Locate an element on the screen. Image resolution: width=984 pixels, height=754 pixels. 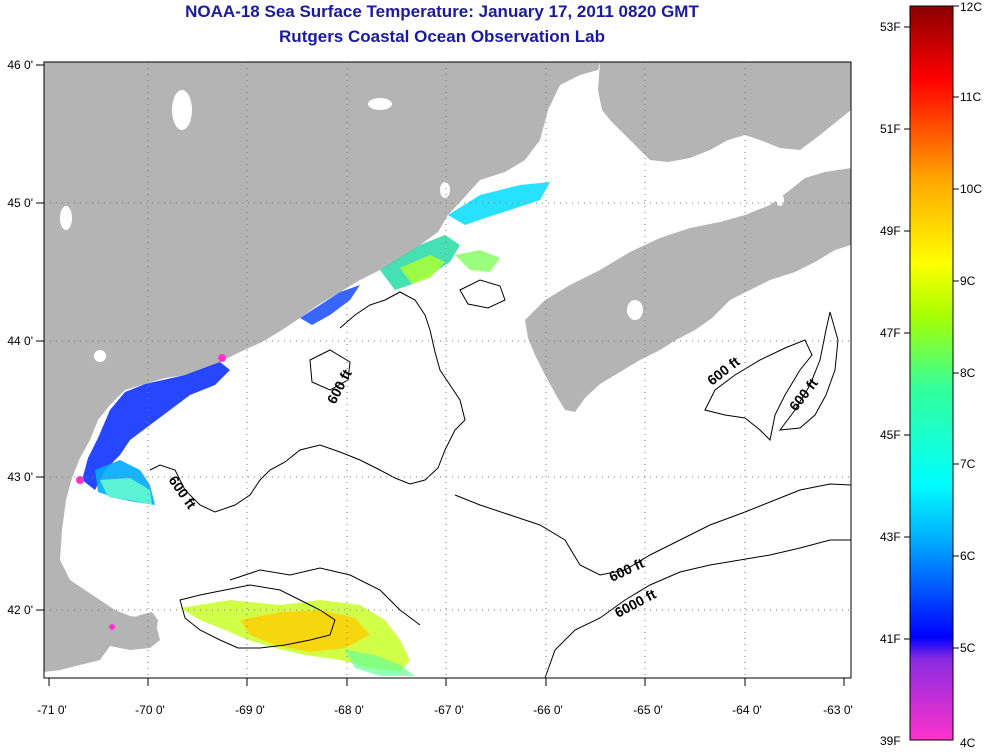
lat-tick-label: 44 0' is located at coordinates (20, 341).